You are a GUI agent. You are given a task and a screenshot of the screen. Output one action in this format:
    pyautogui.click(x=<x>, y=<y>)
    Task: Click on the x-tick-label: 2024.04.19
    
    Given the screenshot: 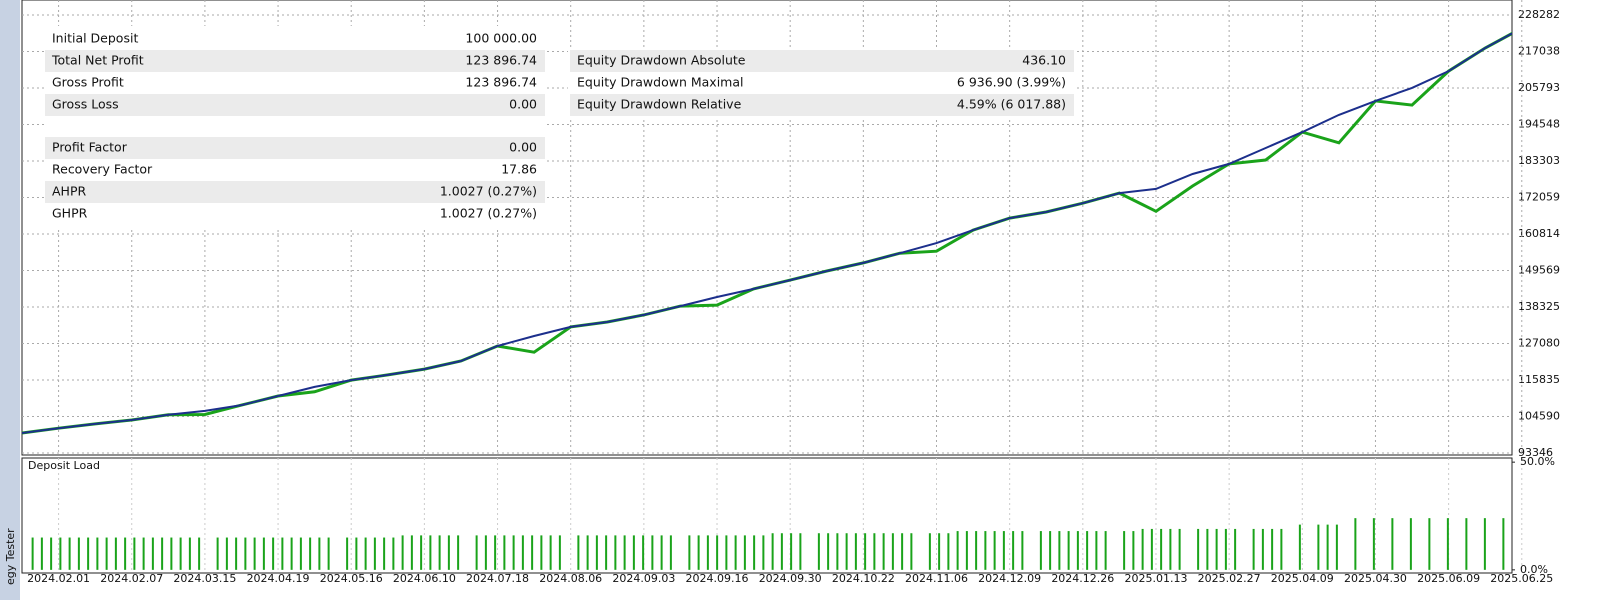 What is the action you would take?
    pyautogui.click(x=278, y=578)
    